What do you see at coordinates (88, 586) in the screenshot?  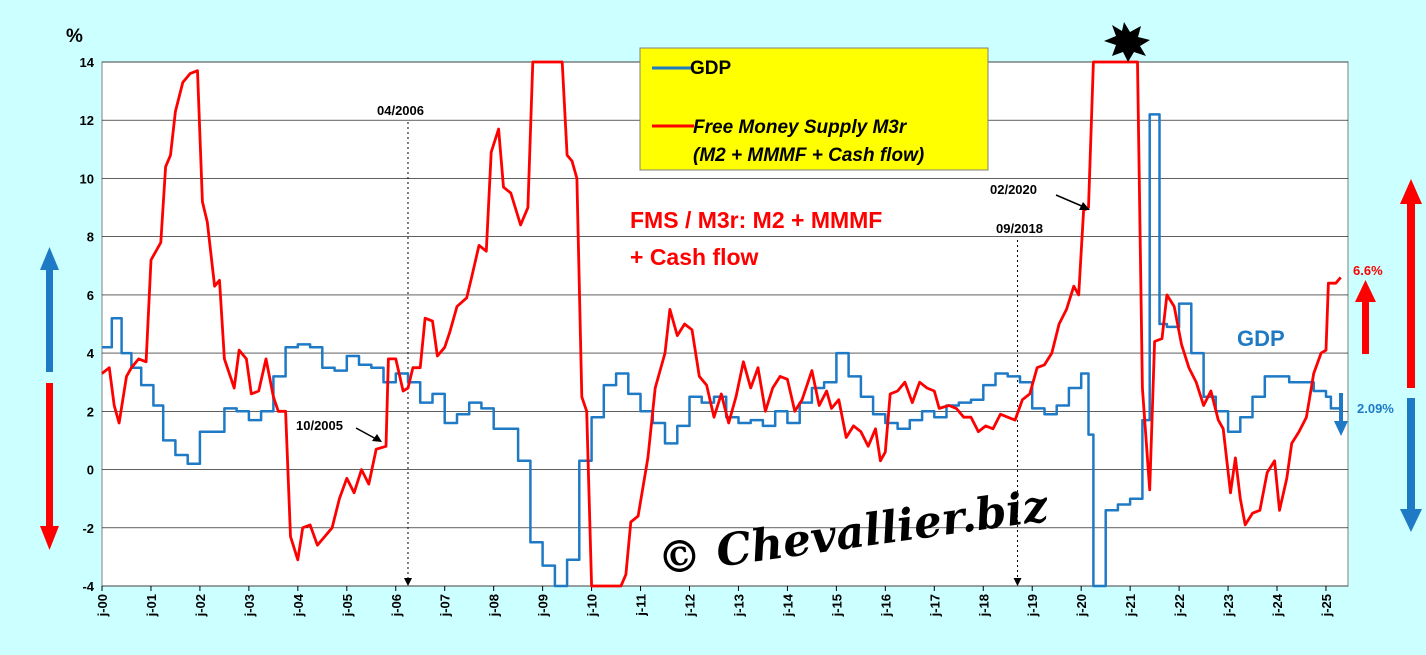 I see `y-tick-label: -4` at bounding box center [88, 586].